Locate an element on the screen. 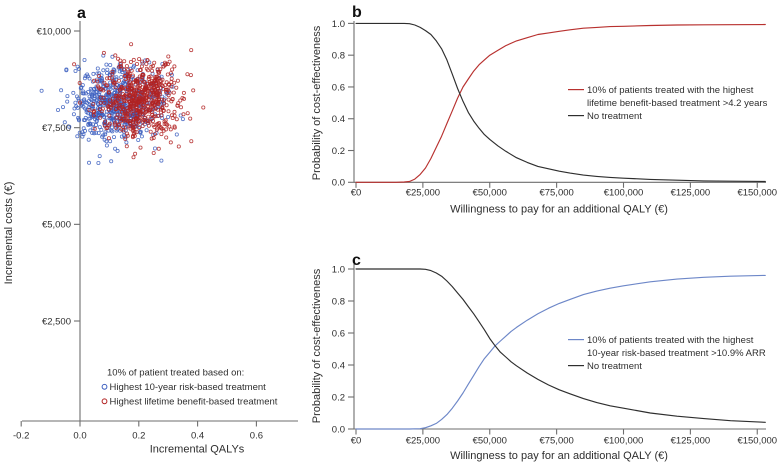  y-axis-title: Probability of cost-effectiveness is located at coordinates (317, 345).